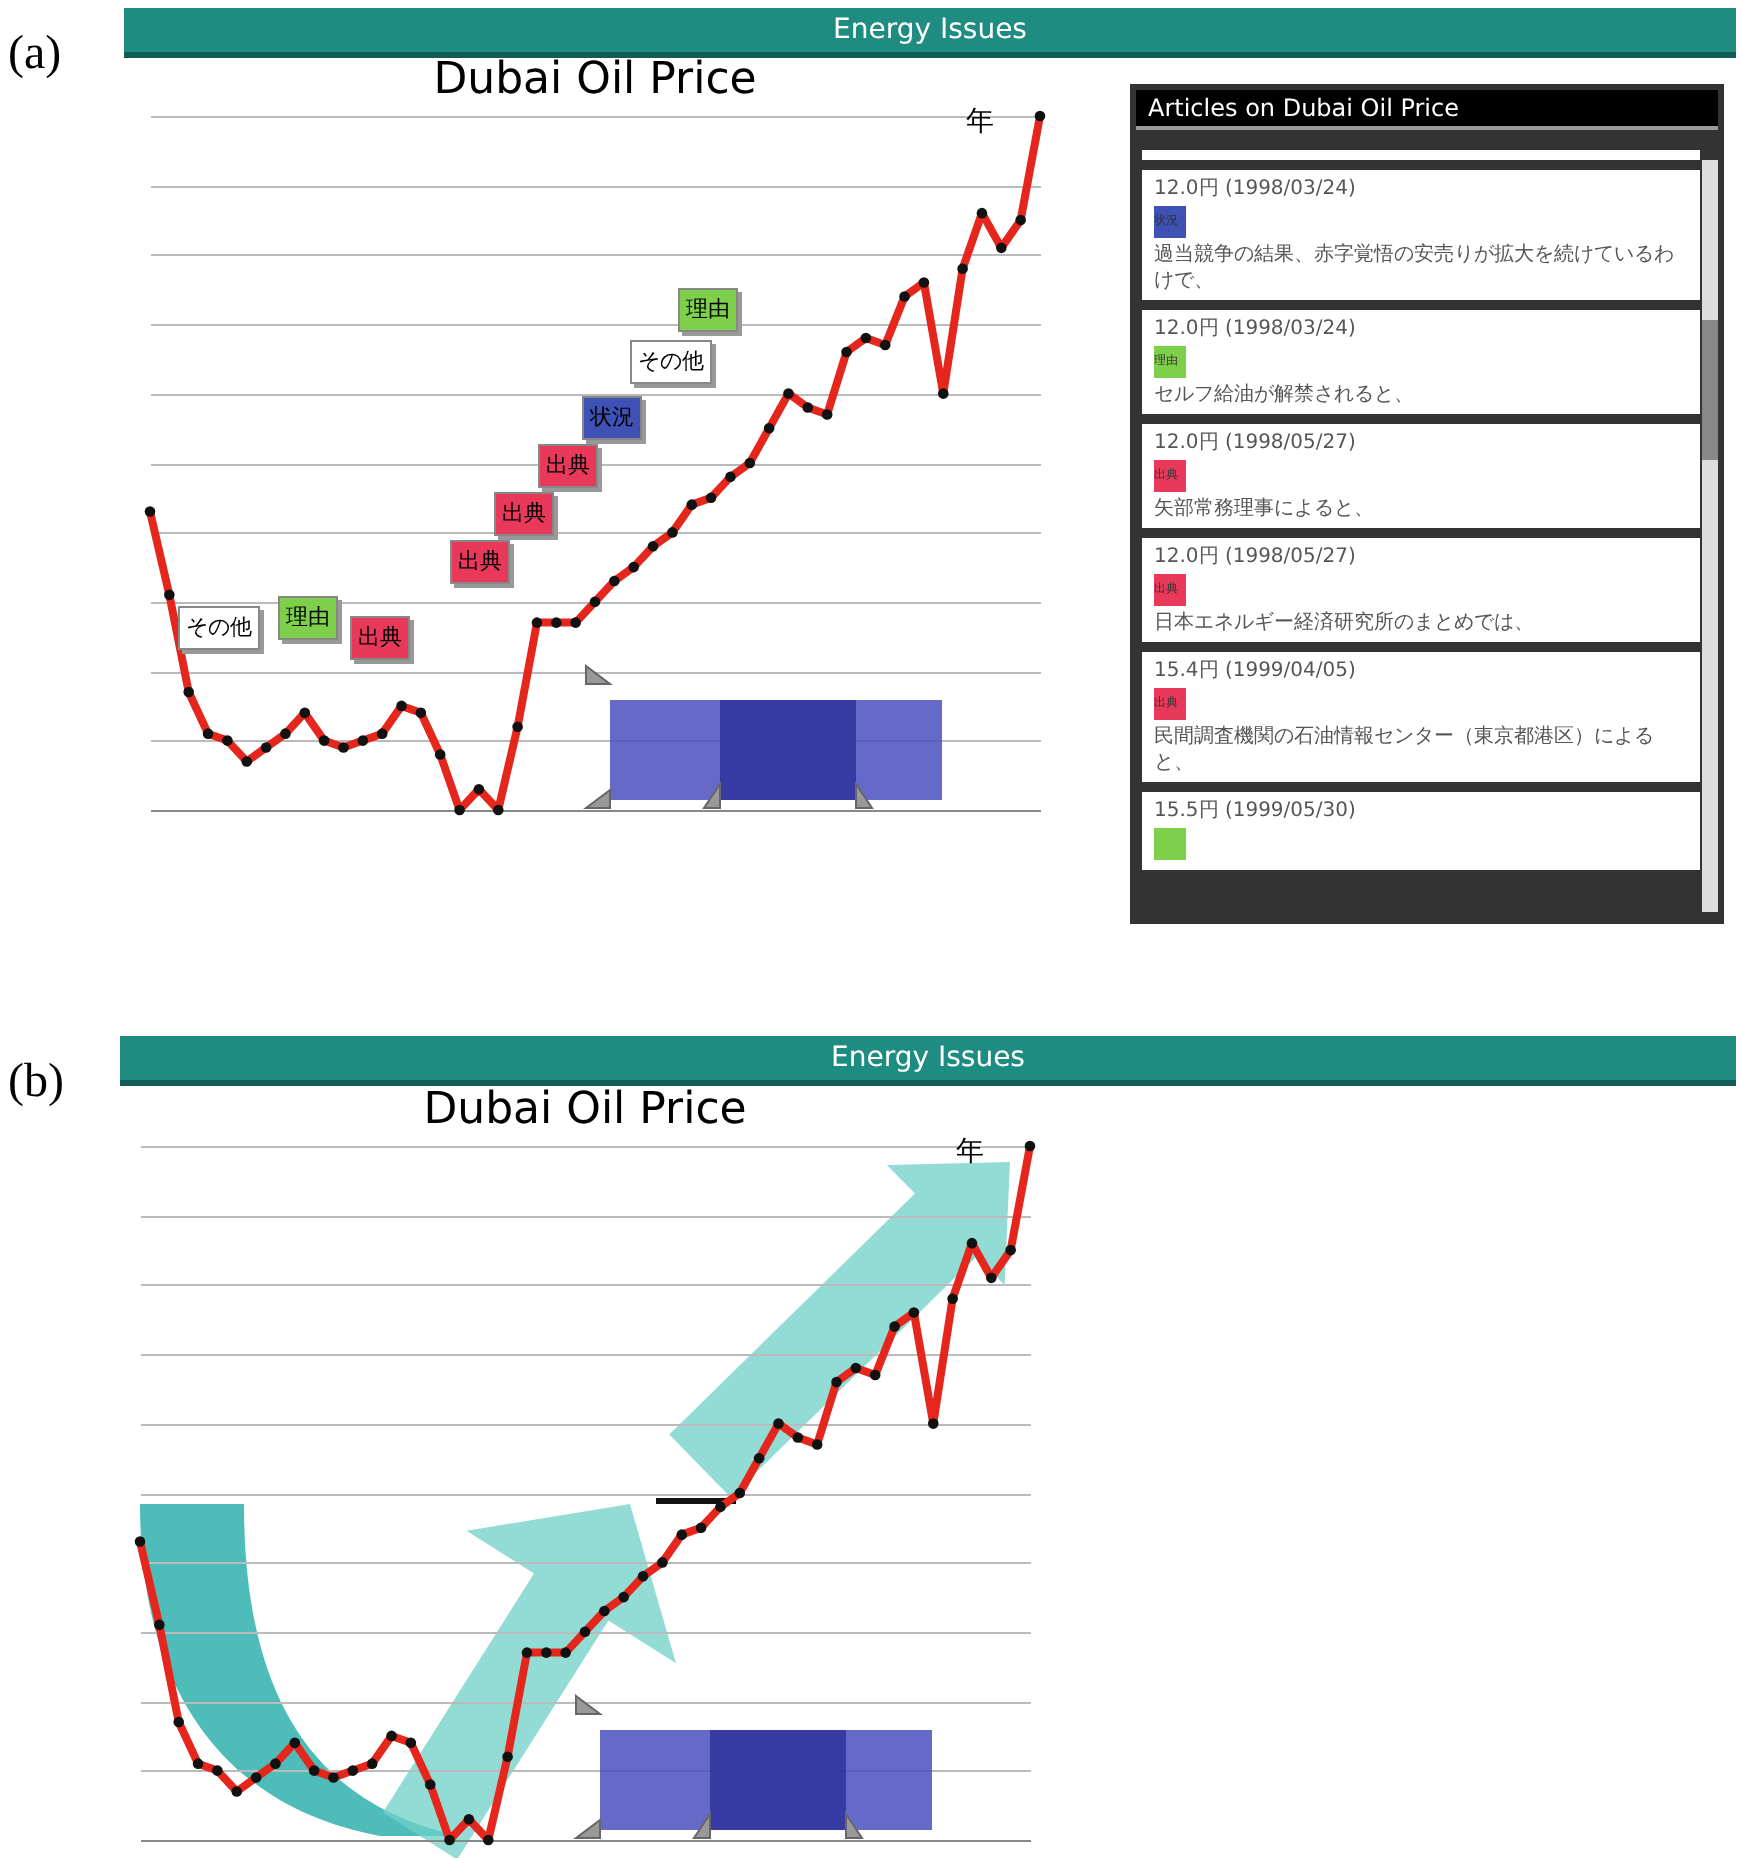 The width and height of the screenshot is (1740, 1858). What do you see at coordinates (1256, 671) in the screenshot?
I see `text: 15.4円 (1999/04/05)` at bounding box center [1256, 671].